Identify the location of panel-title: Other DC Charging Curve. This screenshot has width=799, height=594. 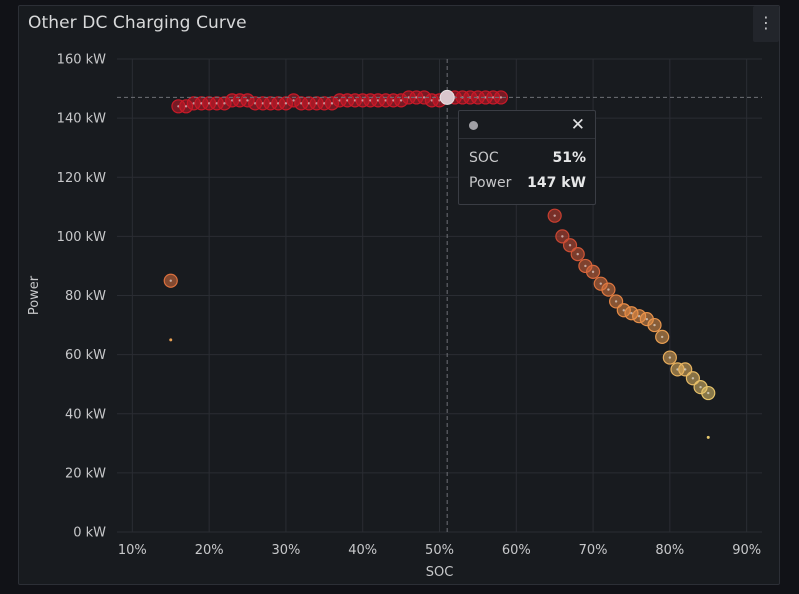
(137, 23).